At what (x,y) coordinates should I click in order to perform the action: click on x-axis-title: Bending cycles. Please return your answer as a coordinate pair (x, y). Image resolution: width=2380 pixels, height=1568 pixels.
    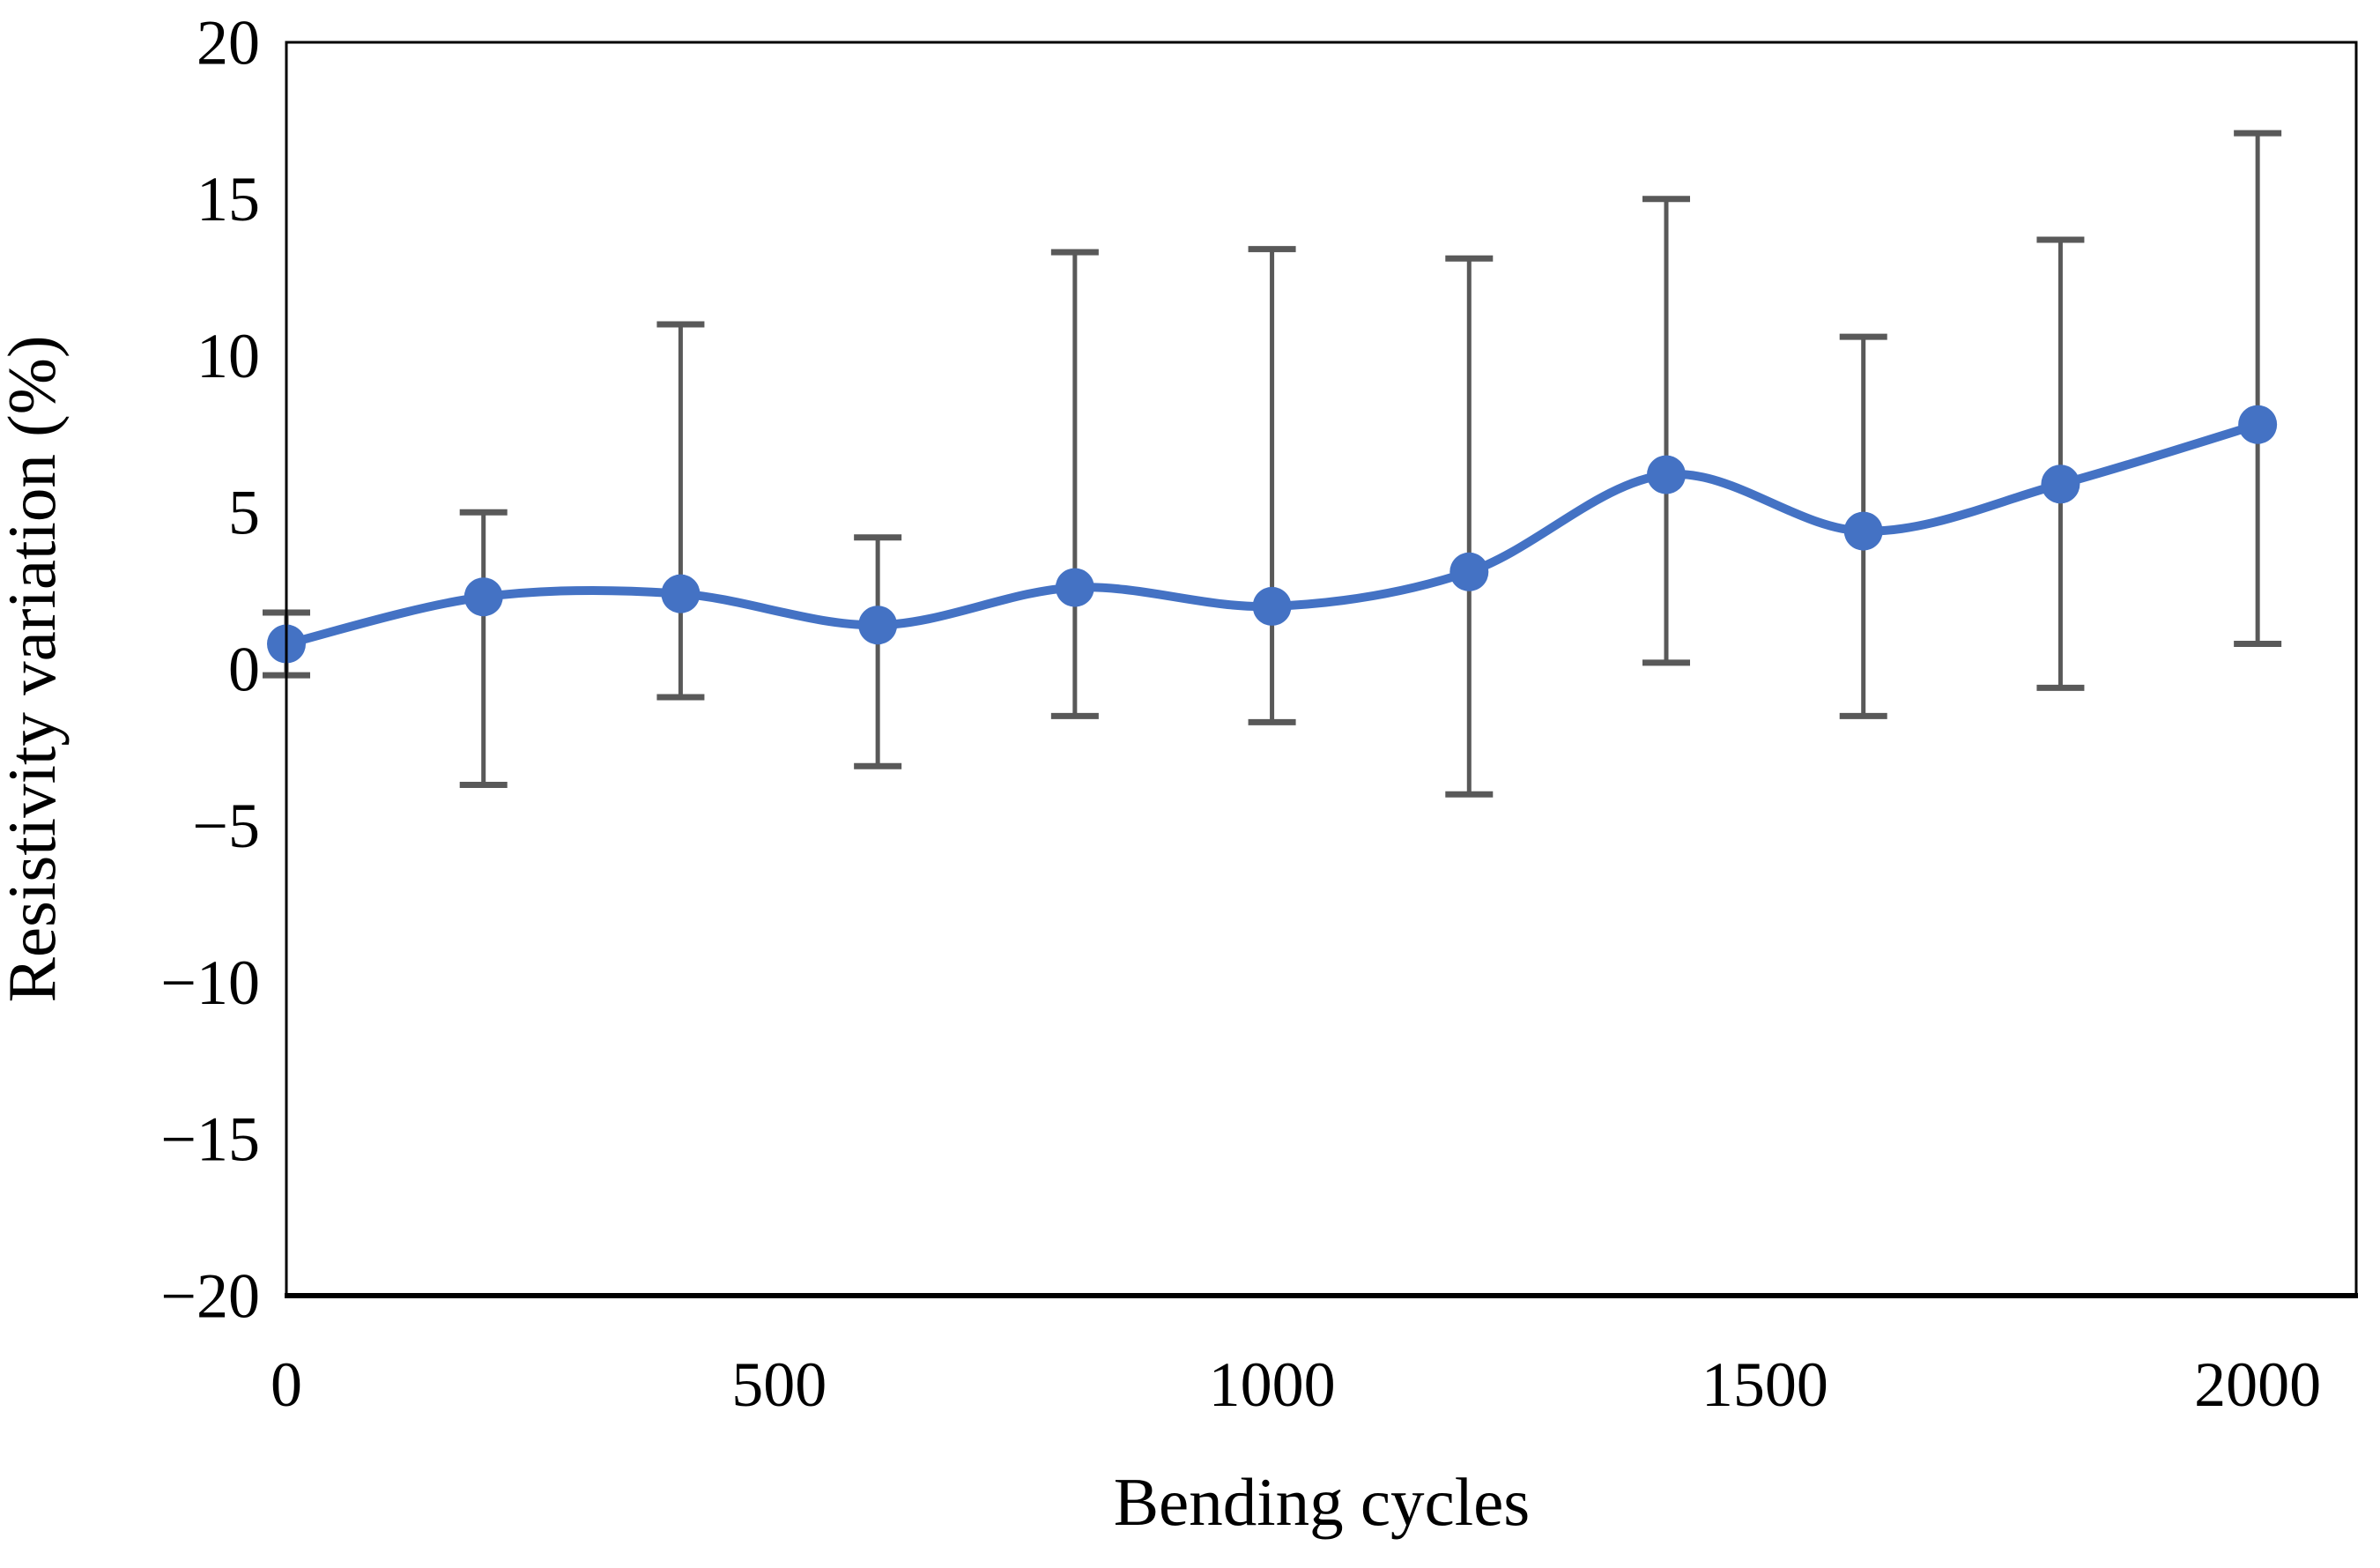
    Looking at the image, I should click on (1322, 1502).